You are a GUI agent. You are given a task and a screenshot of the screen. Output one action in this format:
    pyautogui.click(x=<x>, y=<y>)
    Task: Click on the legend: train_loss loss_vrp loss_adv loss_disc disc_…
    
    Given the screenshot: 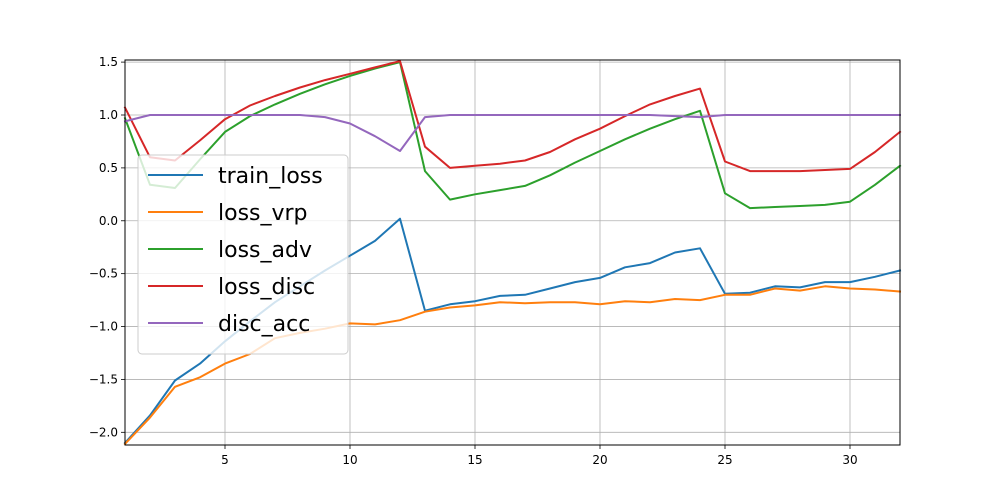 What is the action you would take?
    pyautogui.click(x=243, y=254)
    